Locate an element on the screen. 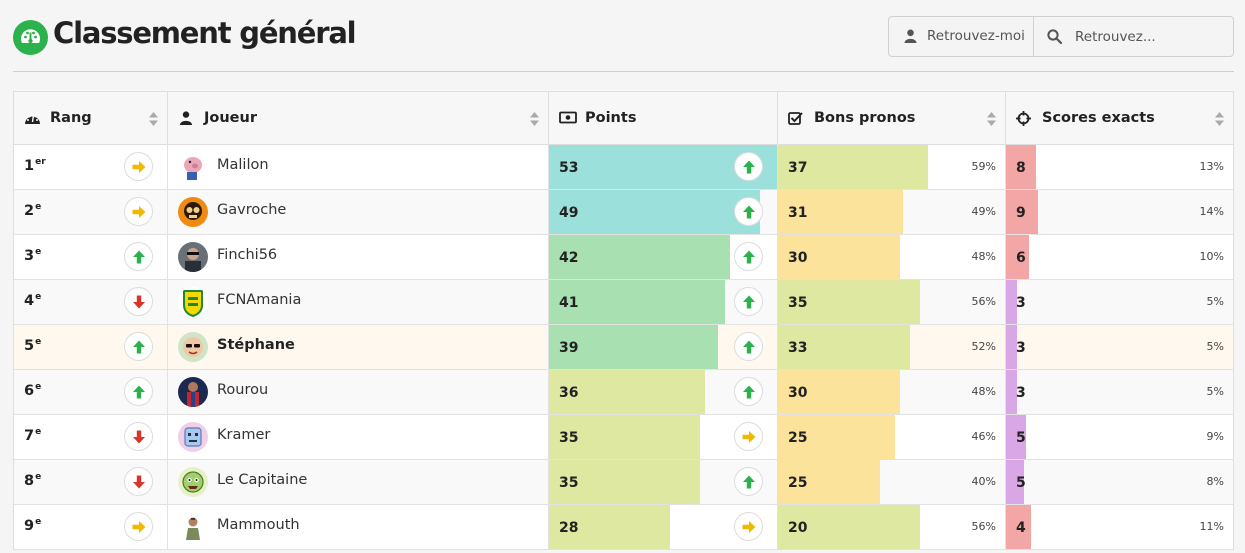 The height and width of the screenshot is (553, 1245). table-row: 9e Mammouth 28 20 56% 4 11% is located at coordinates (623, 527).